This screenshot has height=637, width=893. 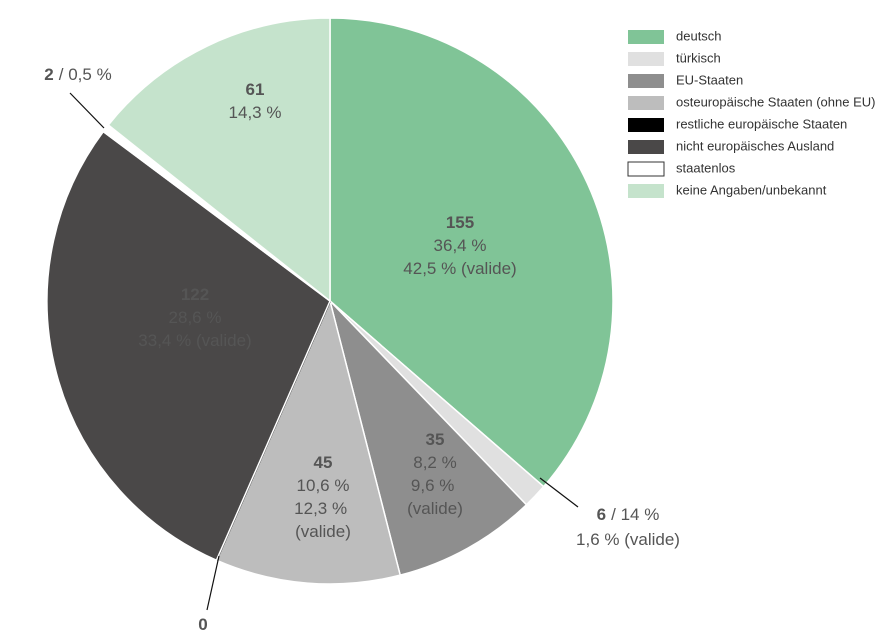 What do you see at coordinates (255, 112) in the screenshot?
I see `slice-percent: 14,3 %` at bounding box center [255, 112].